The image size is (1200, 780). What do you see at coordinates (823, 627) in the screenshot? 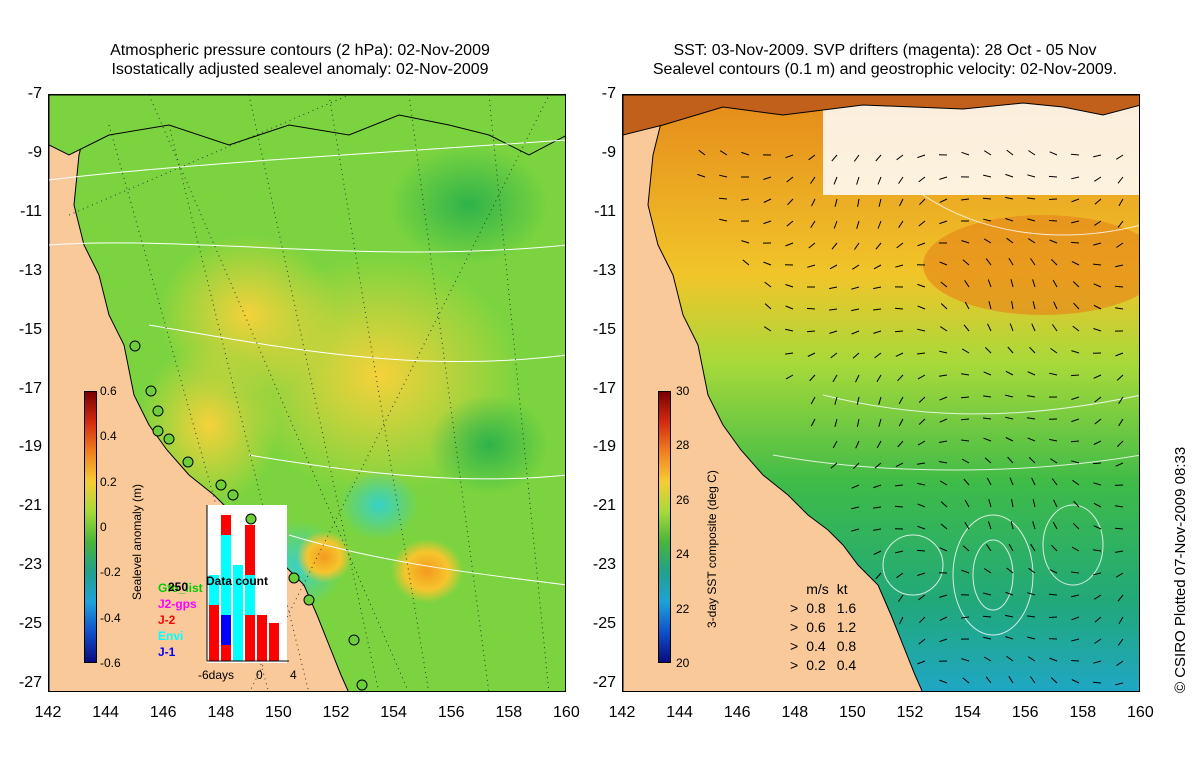
I see `velocity-key: m/s kt >0.8 1.6 >0.6 1.2 >0.4 0.8 >0.2 0.4` at bounding box center [823, 627].